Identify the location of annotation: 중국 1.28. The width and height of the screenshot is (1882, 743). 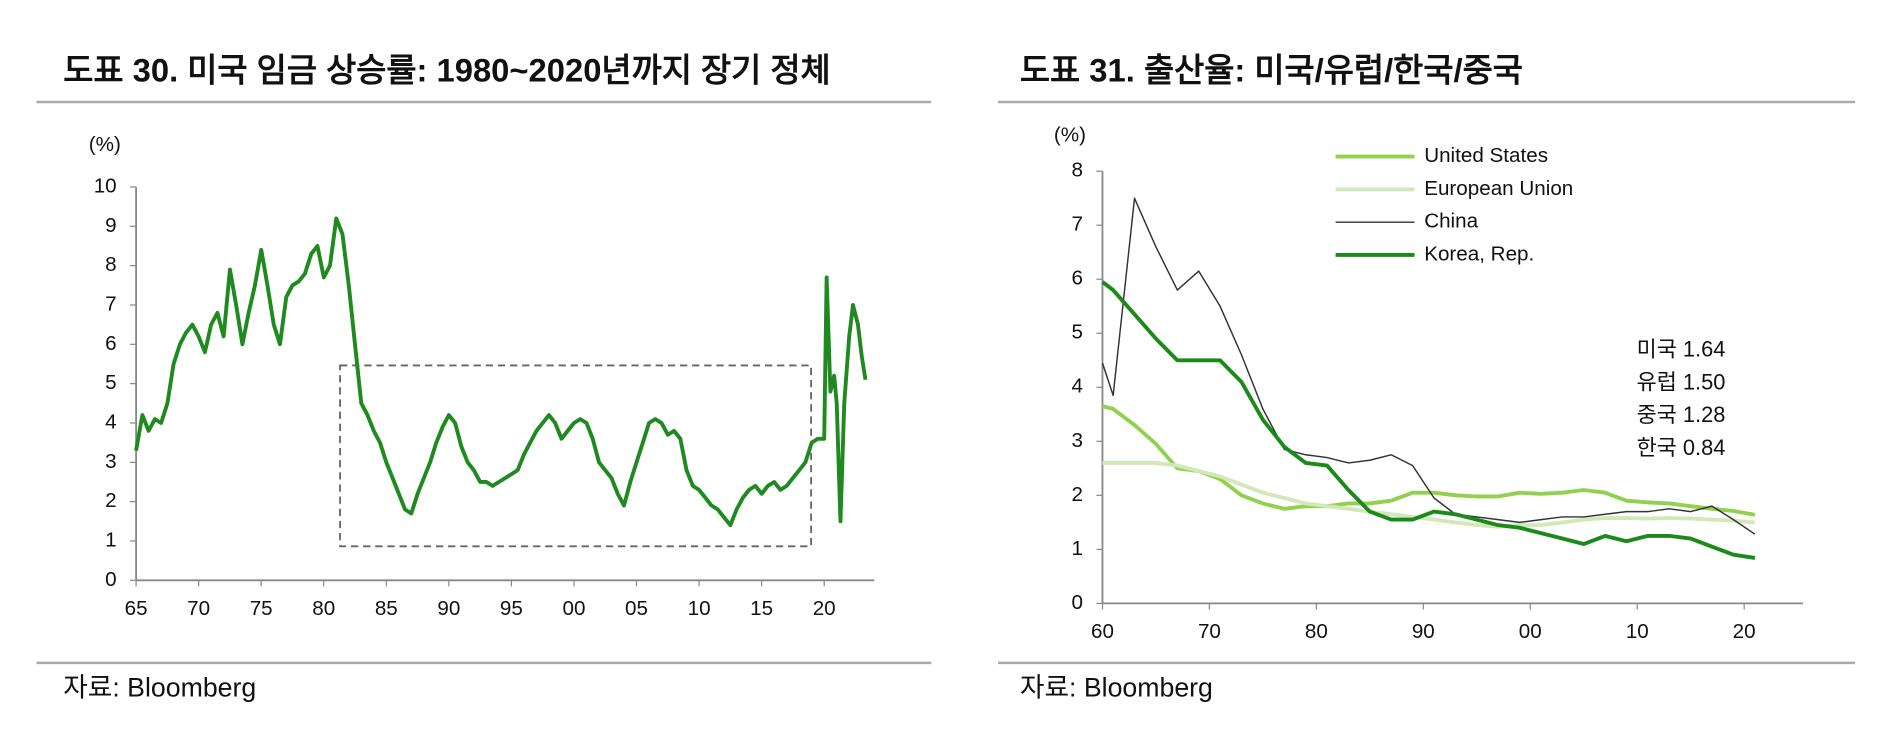
(1681, 414).